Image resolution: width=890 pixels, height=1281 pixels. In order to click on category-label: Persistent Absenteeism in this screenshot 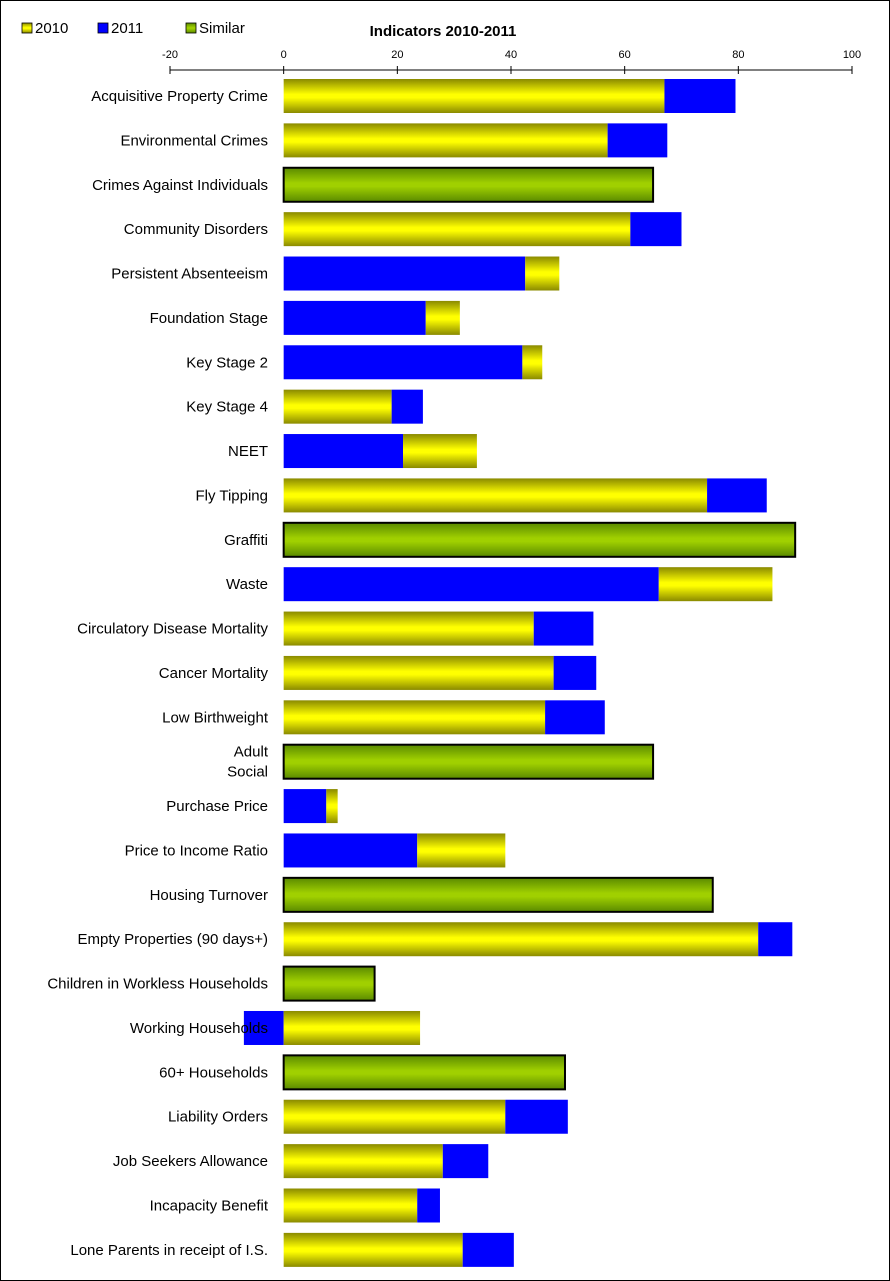, I will do `click(189, 274)`.